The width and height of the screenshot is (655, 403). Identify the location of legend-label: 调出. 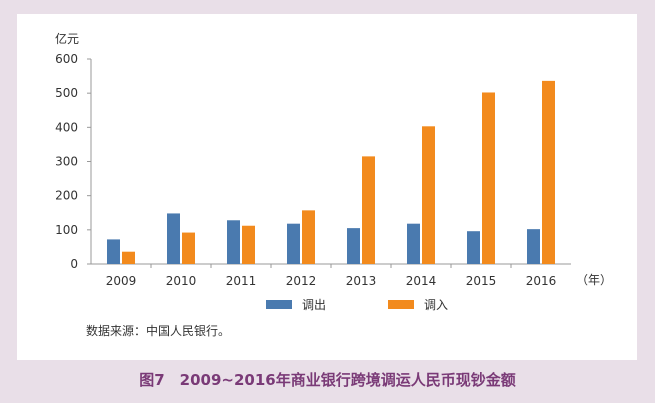
(314, 305).